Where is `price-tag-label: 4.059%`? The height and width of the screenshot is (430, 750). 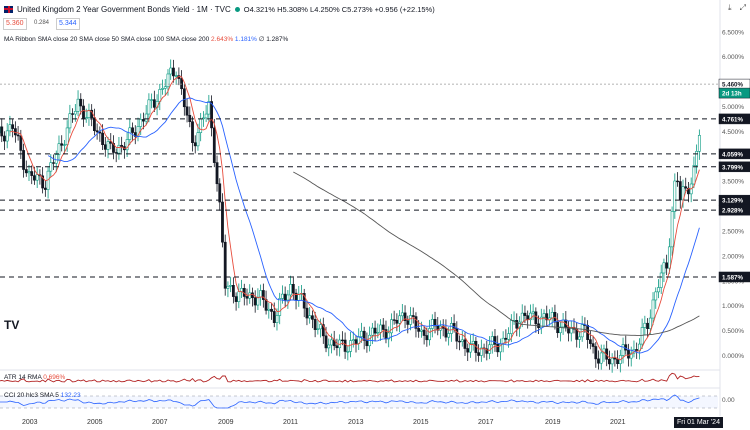
price-tag-label: 4.059% is located at coordinates (732, 154).